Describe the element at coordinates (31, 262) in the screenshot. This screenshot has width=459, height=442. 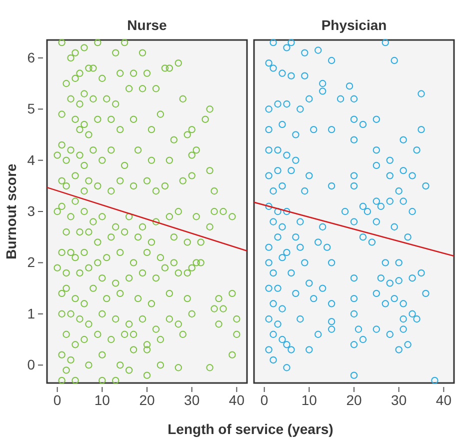
I see `y-tick-label: 2` at that location.